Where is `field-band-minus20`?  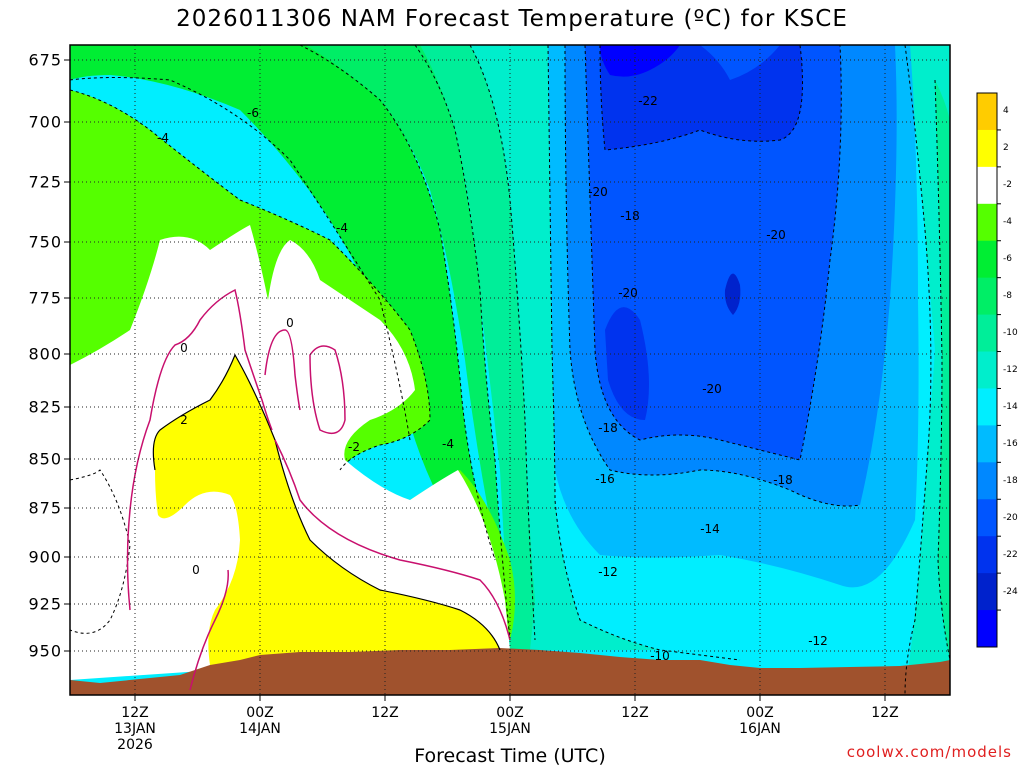 field-band-minus20 is located at coordinates (701, 97).